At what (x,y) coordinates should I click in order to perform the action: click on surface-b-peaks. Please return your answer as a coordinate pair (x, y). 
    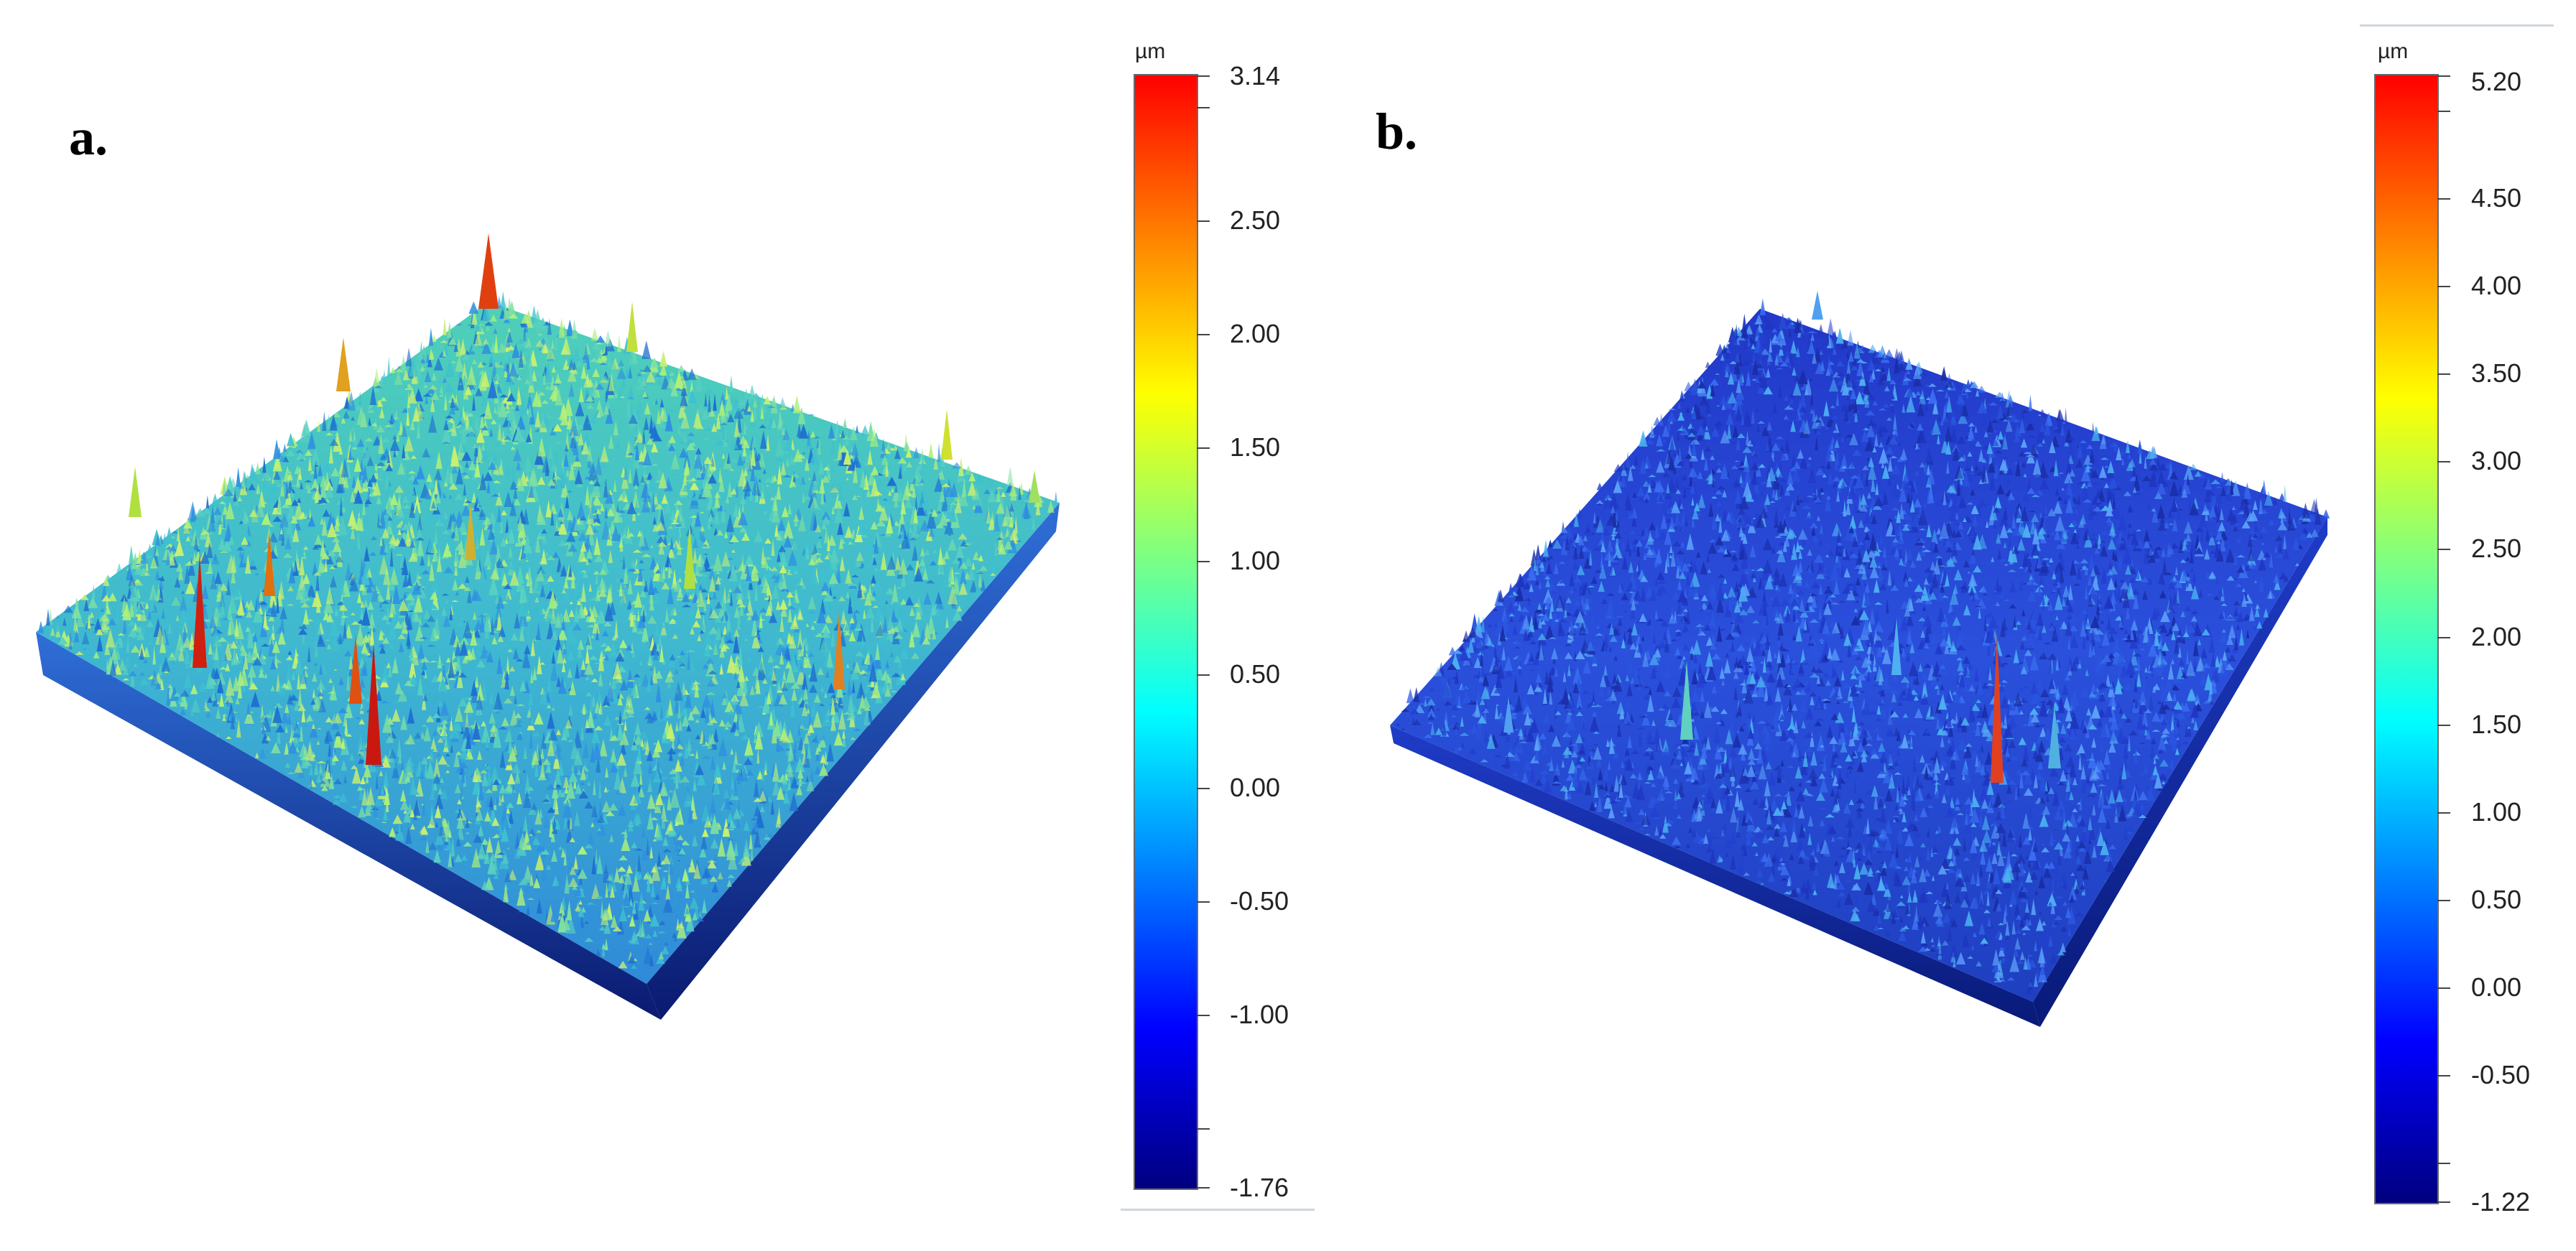
    Looking at the image, I should click on (1782, 537).